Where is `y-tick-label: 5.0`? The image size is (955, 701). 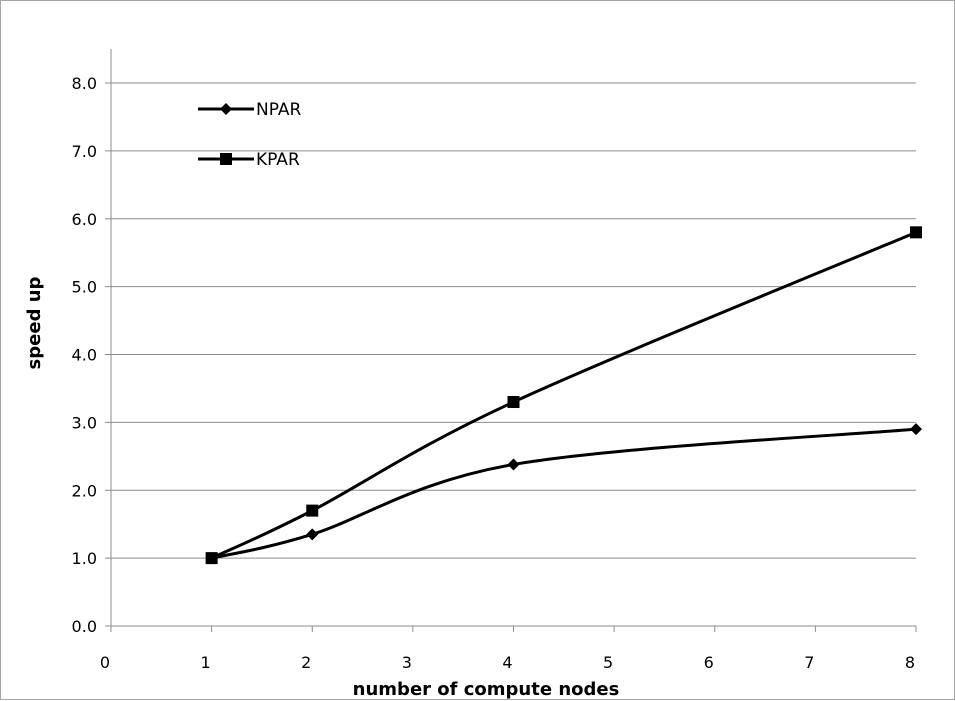
y-tick-label: 5.0 is located at coordinates (84, 287).